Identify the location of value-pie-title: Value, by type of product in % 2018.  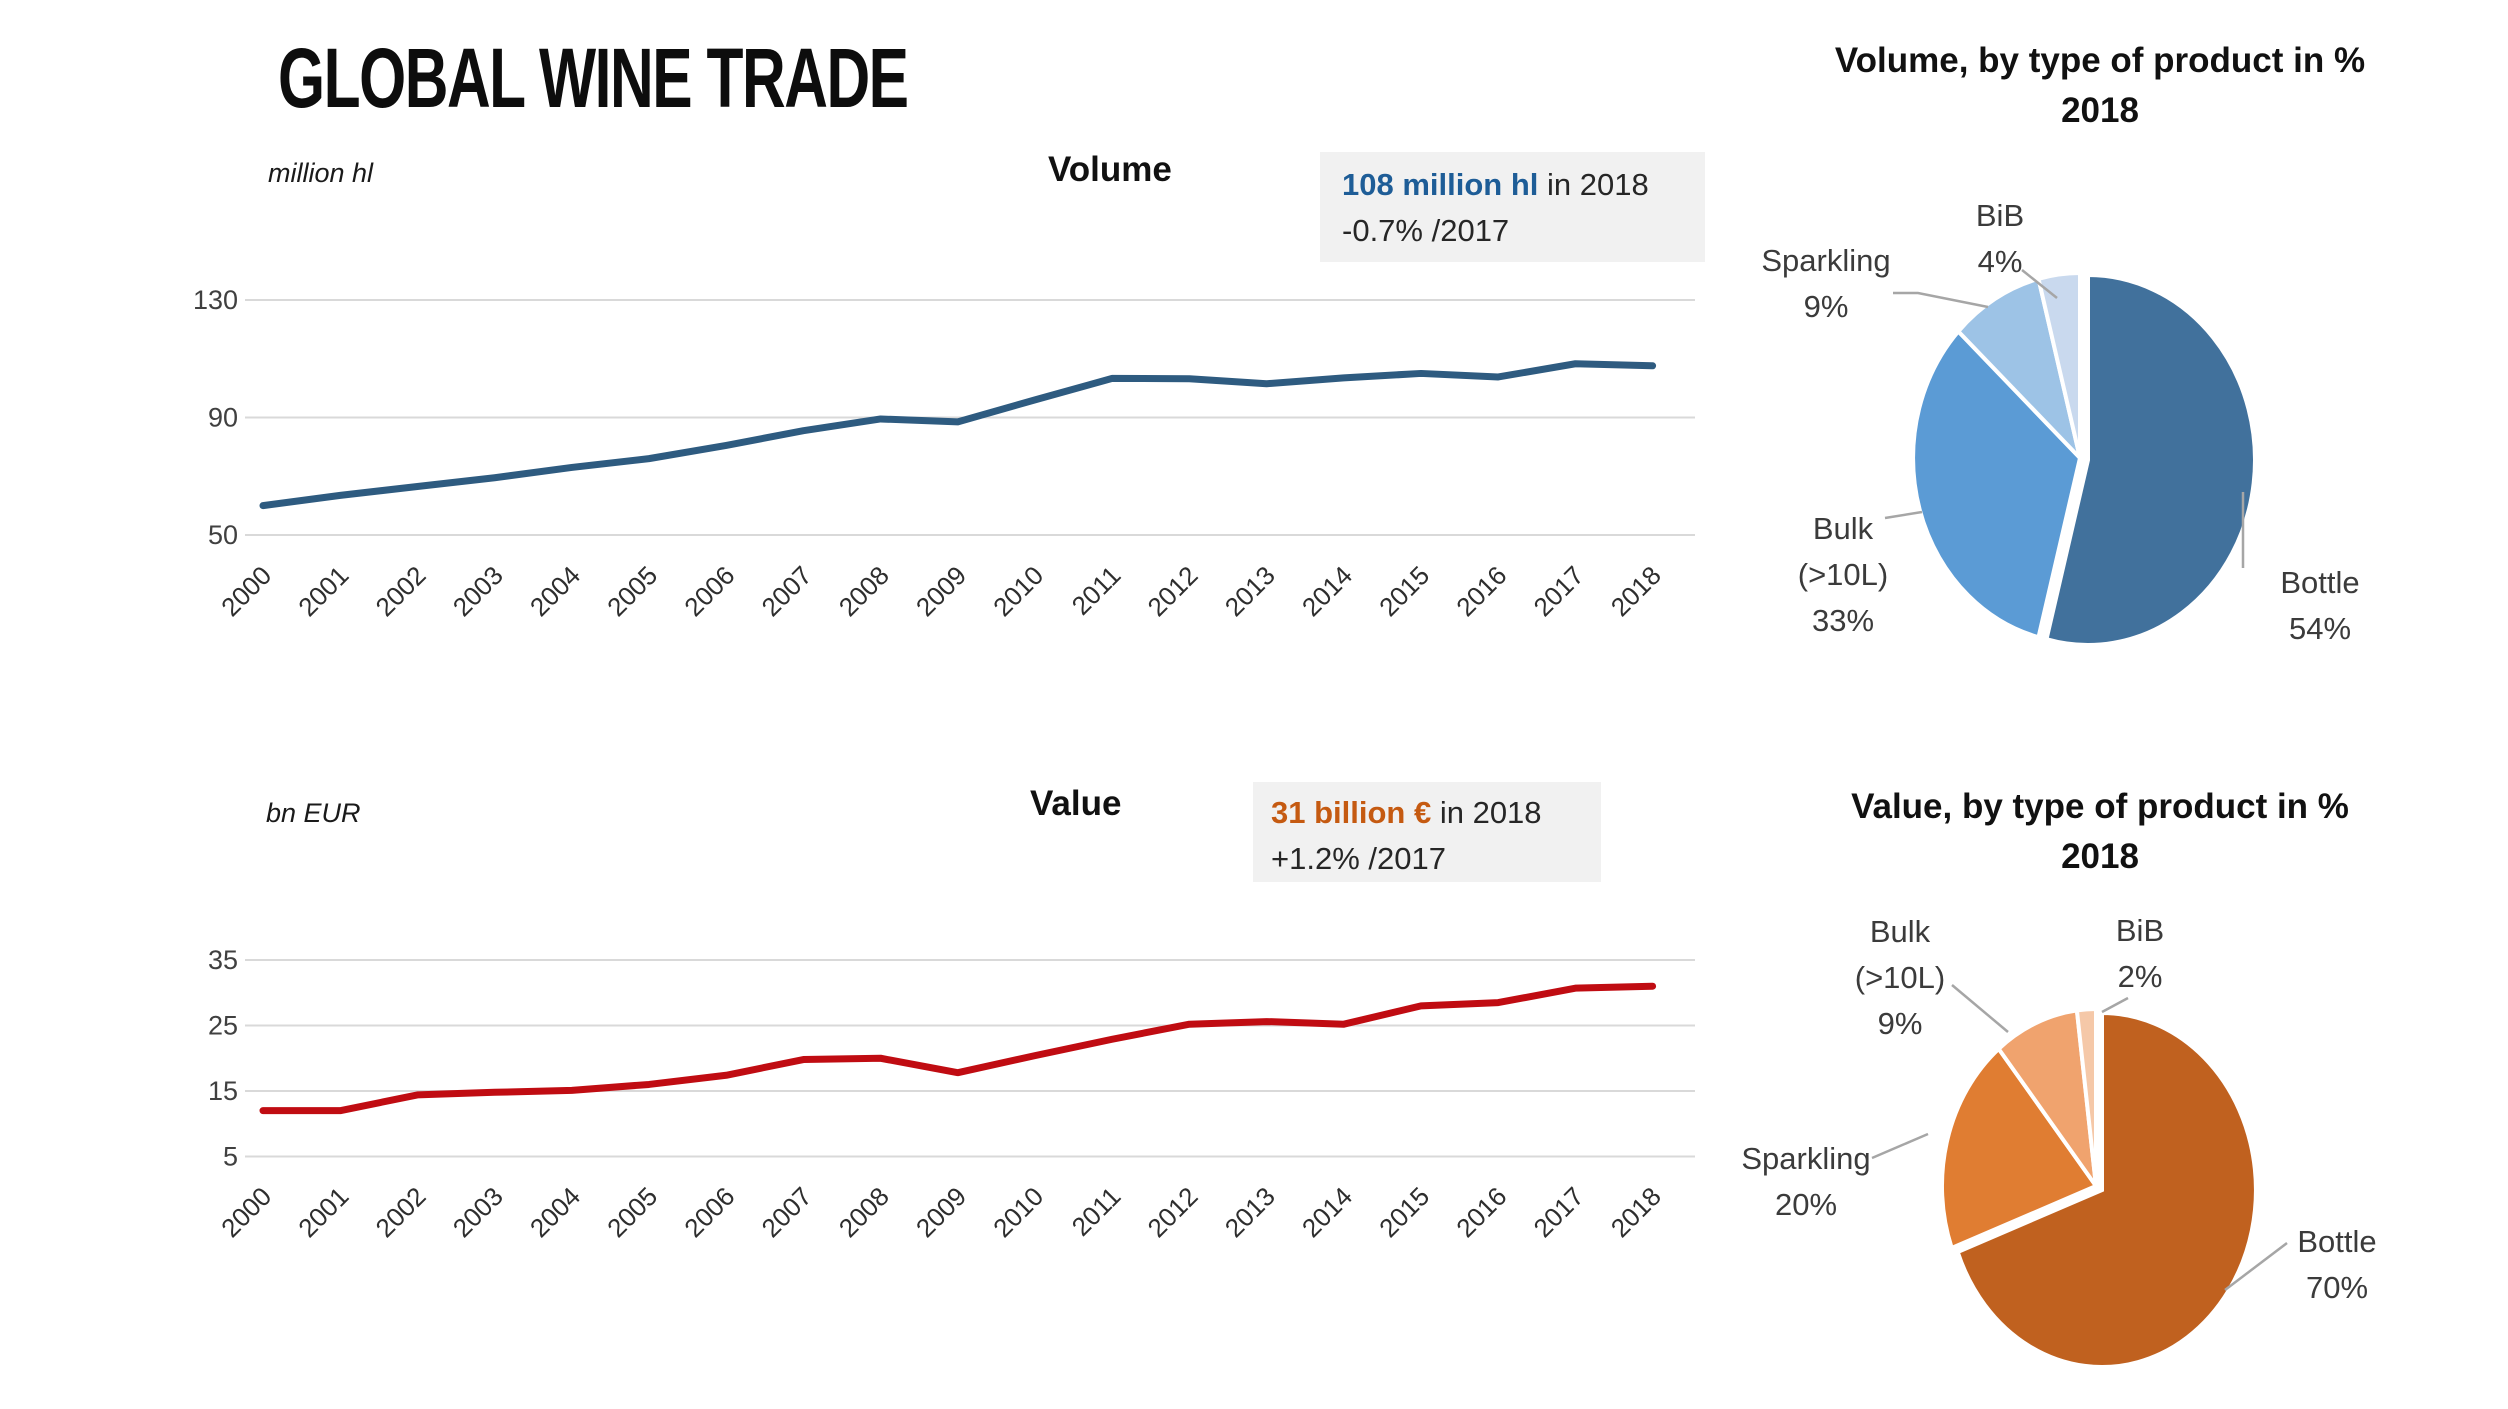
(2100, 832).